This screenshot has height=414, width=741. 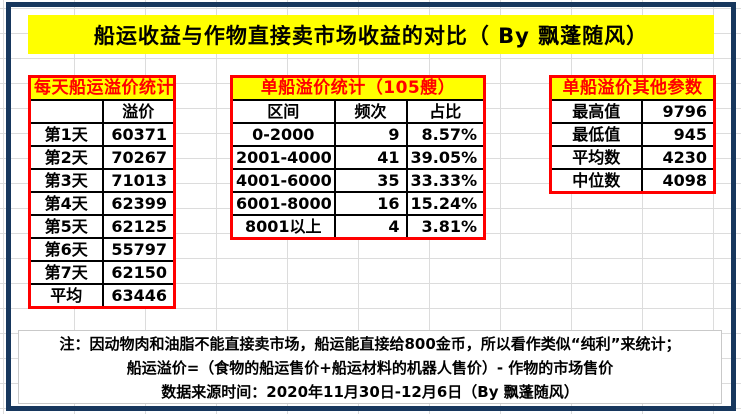 I want to click on table-header-row: 每天船运溢价统计, so click(x=102, y=88).